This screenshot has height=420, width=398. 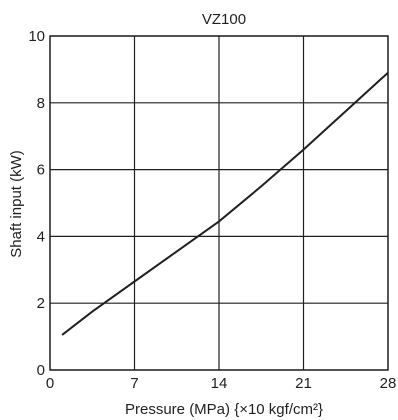 What do you see at coordinates (41, 236) in the screenshot?
I see `y-tick-label-2: 4` at bounding box center [41, 236].